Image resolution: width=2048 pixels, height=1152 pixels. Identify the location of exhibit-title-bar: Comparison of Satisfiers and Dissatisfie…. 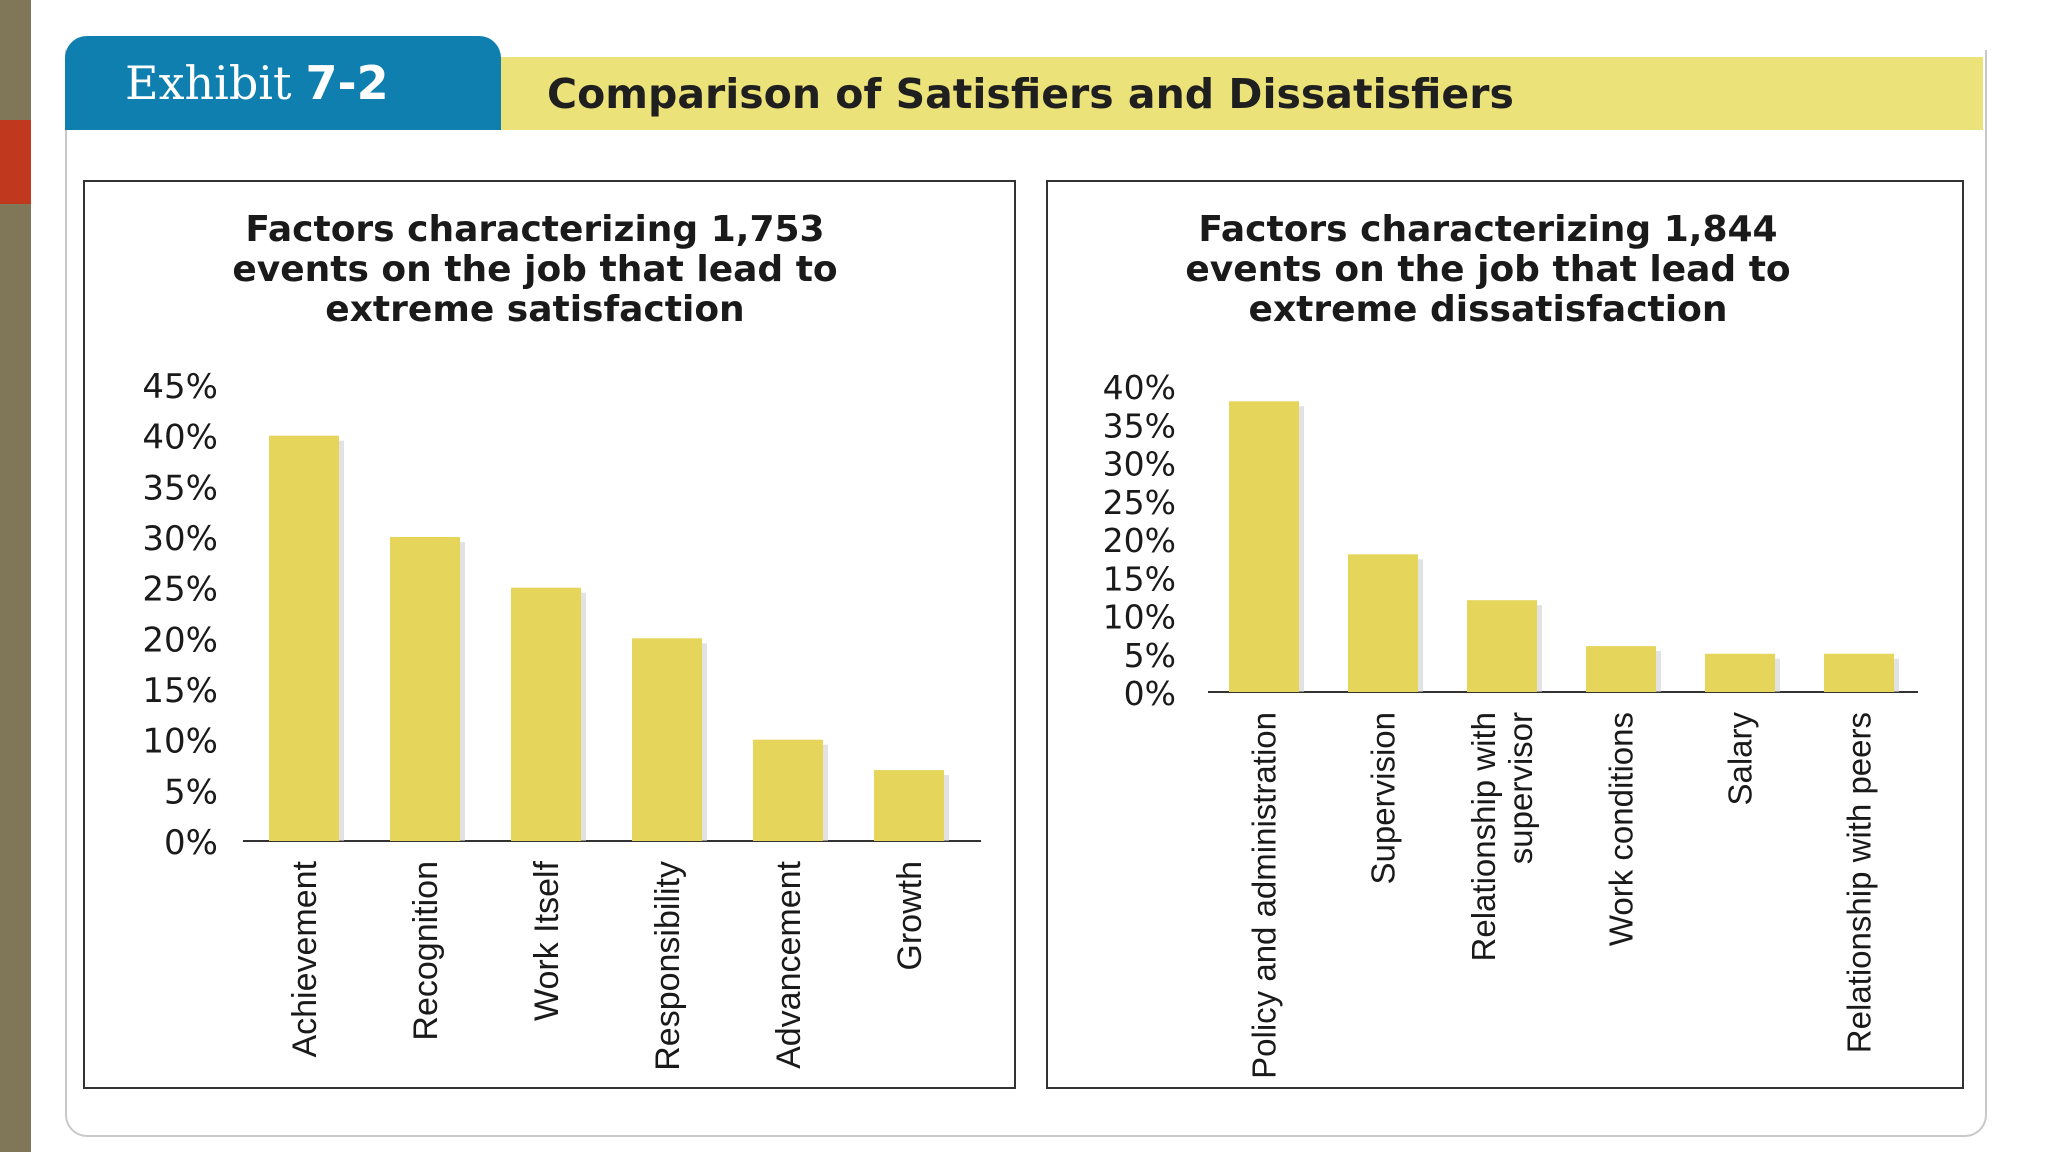
(1242, 93).